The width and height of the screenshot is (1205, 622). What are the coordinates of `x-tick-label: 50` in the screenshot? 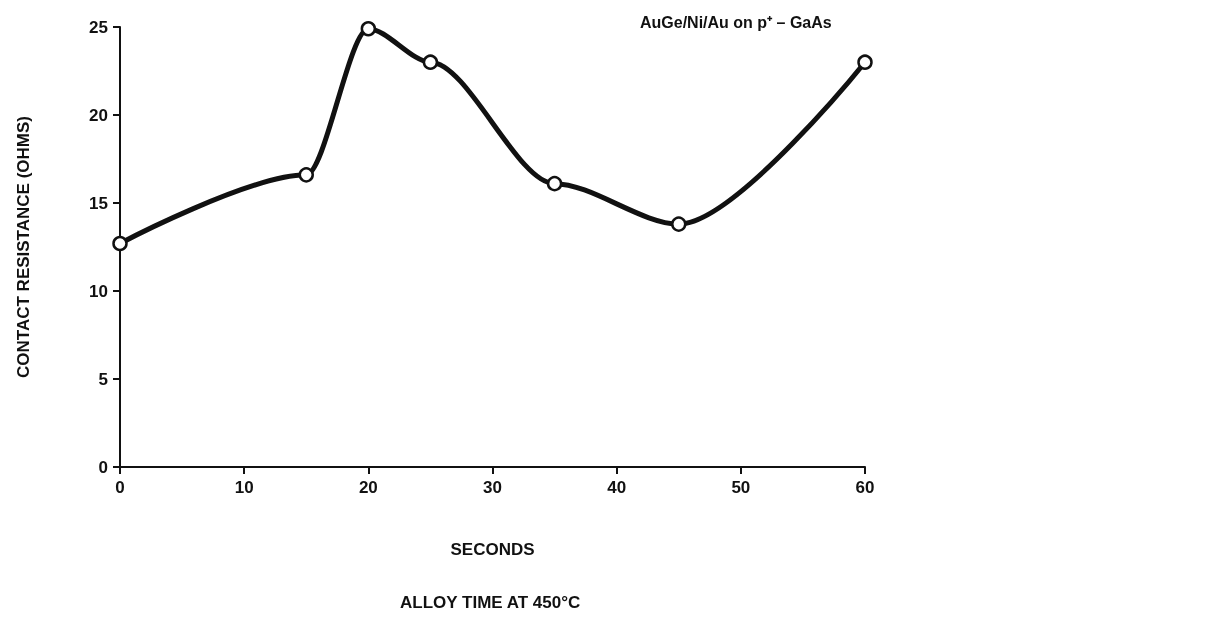 It's located at (741, 487).